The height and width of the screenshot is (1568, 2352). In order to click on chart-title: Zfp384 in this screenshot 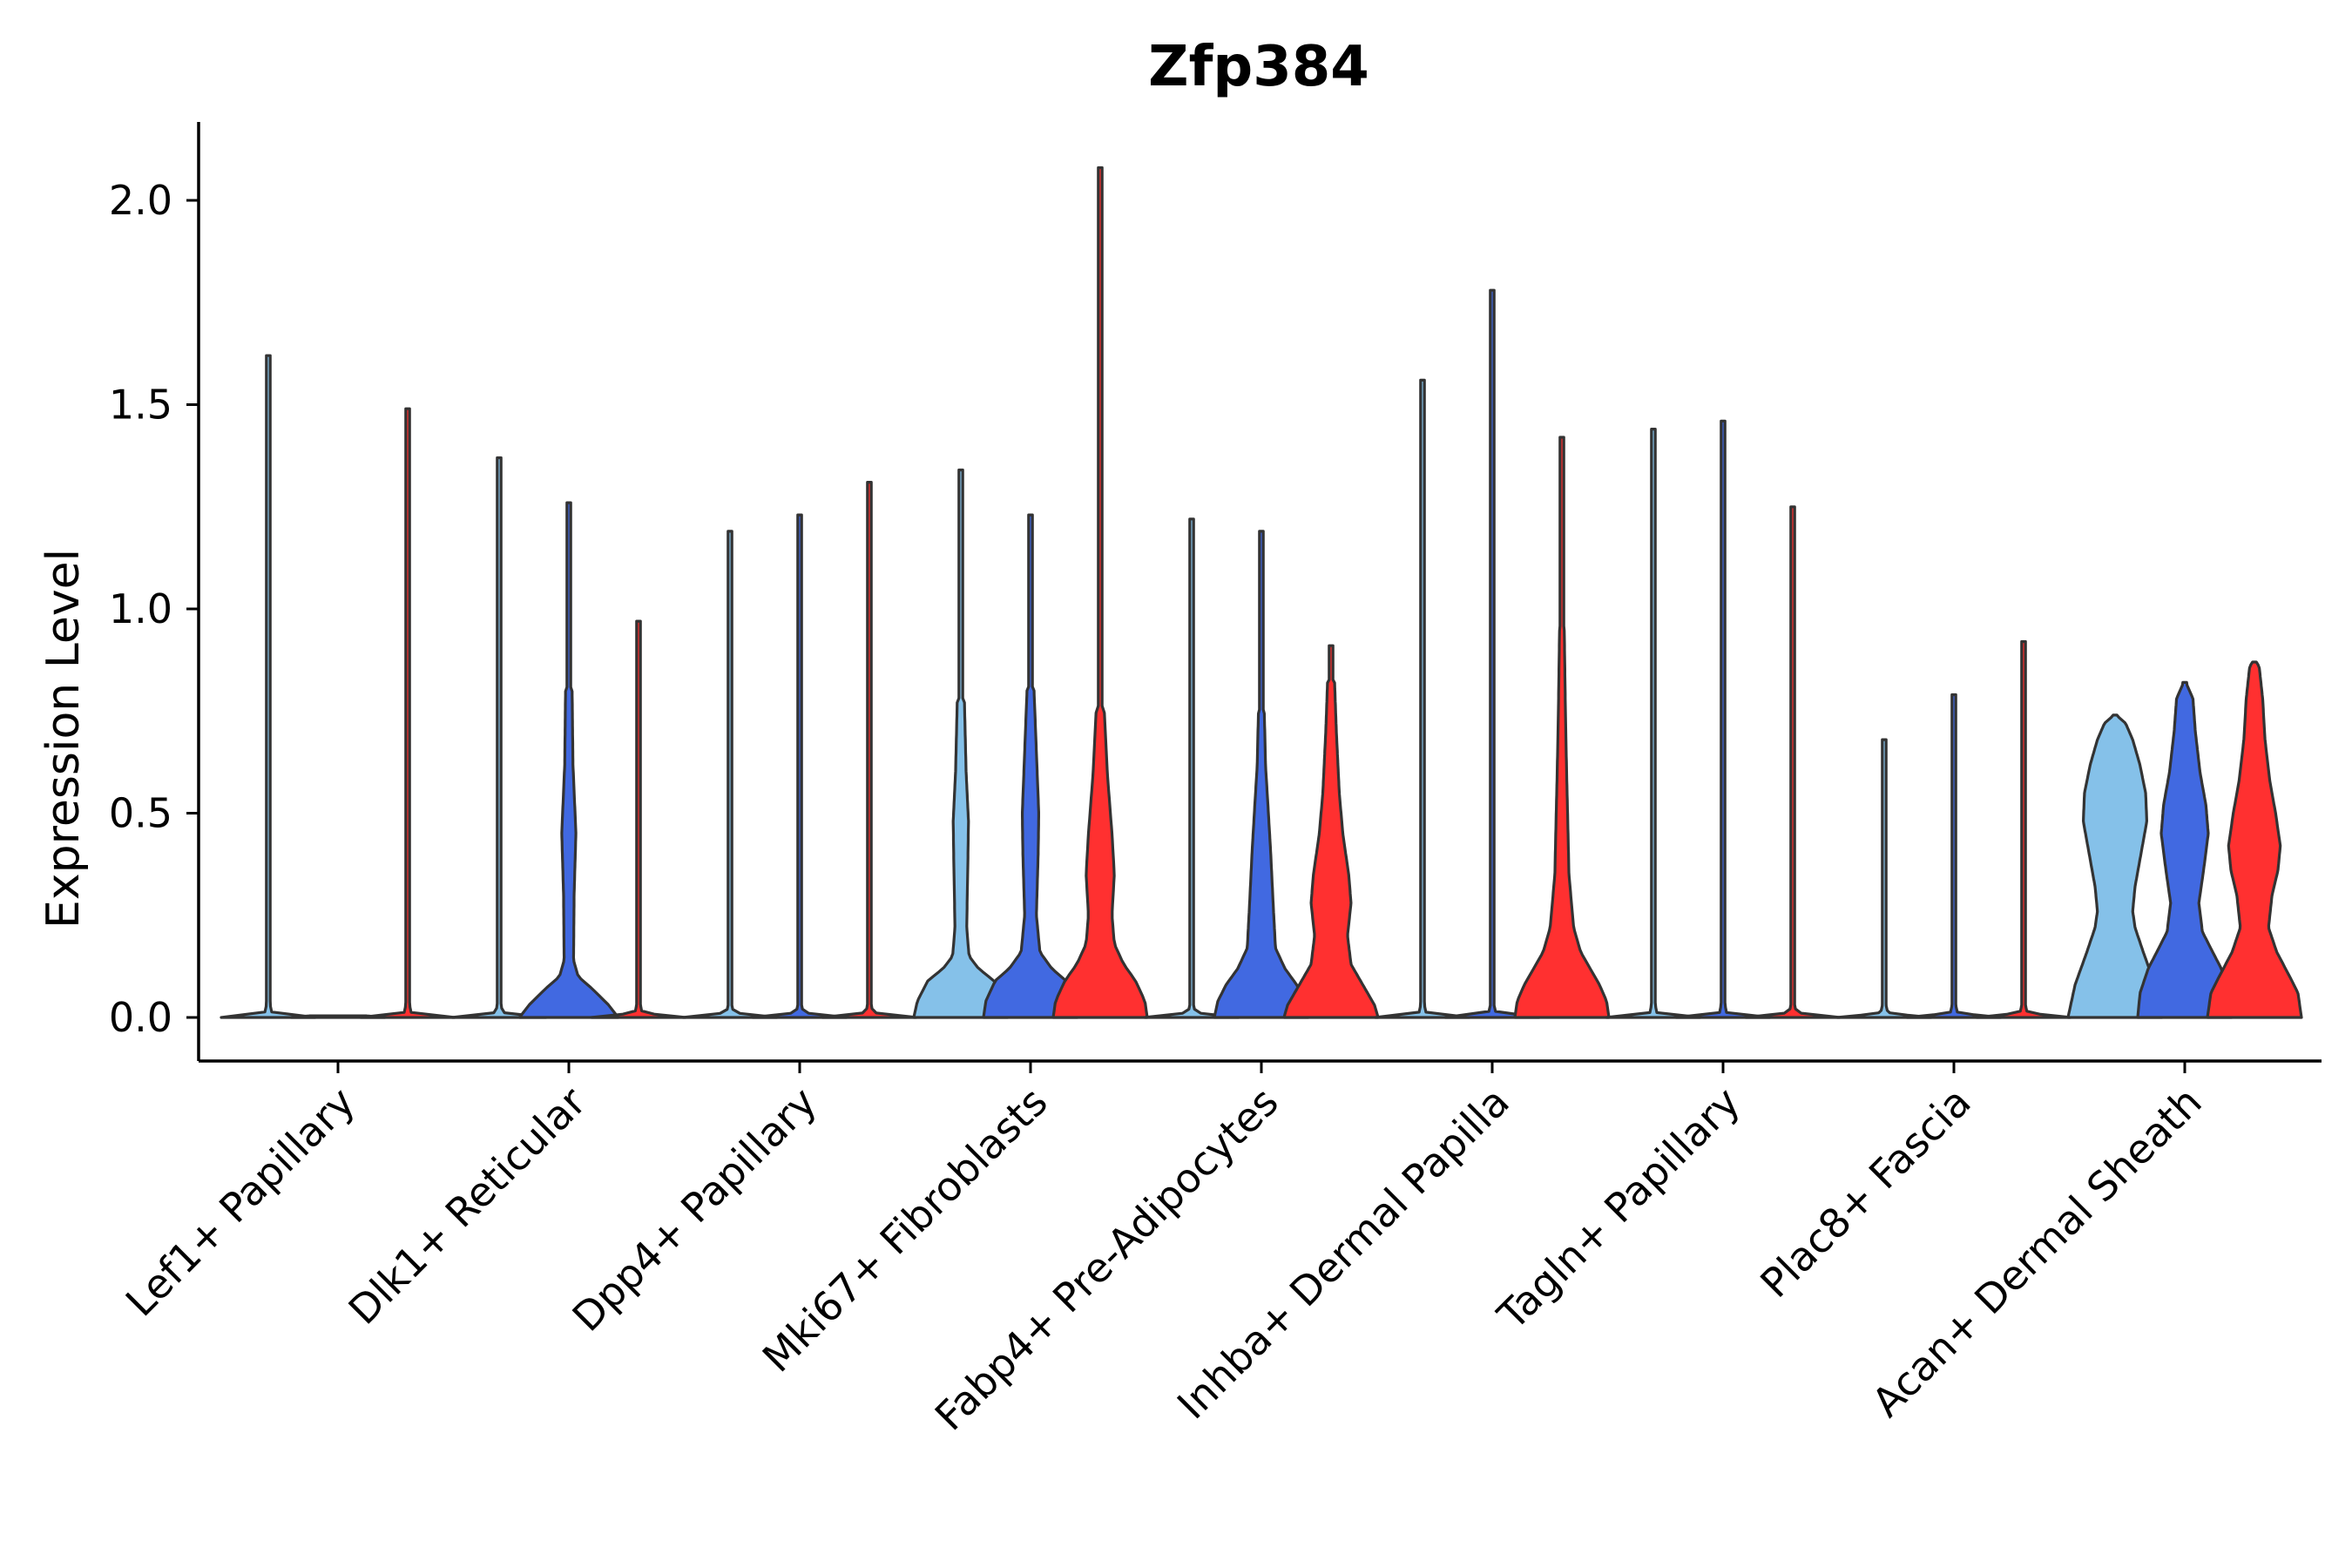, I will do `click(1258, 67)`.